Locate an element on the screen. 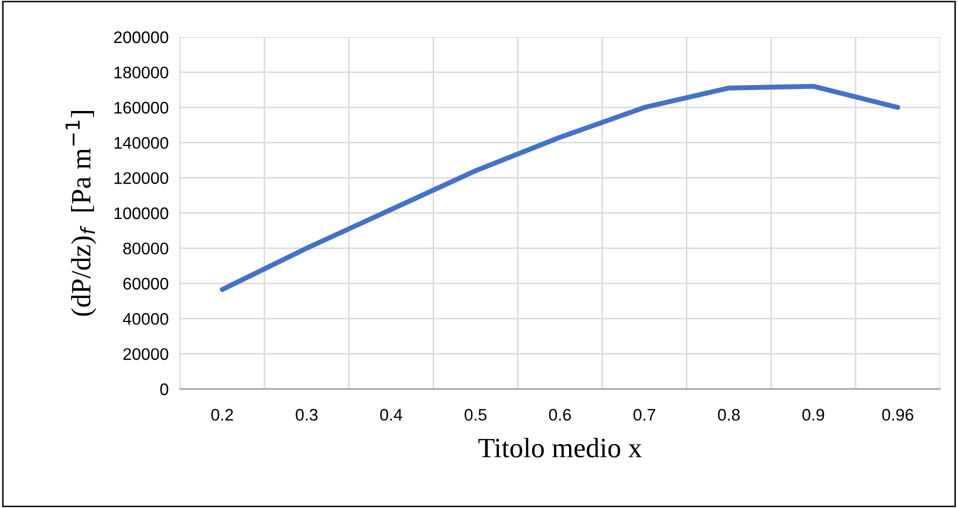 This screenshot has width=958, height=508. y-tick-label: 60000 is located at coordinates (145, 284).